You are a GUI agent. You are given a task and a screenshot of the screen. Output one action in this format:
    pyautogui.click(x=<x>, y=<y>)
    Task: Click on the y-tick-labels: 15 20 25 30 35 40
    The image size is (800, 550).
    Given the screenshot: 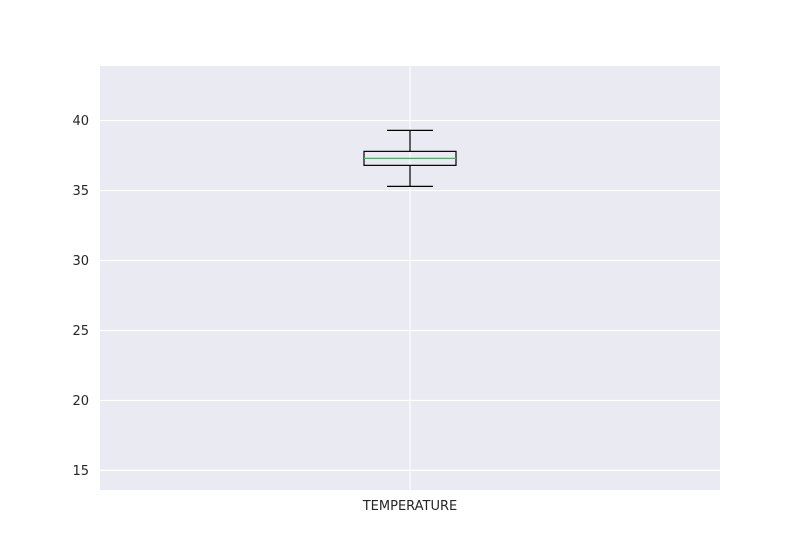 What is the action you would take?
    pyautogui.click(x=80, y=296)
    